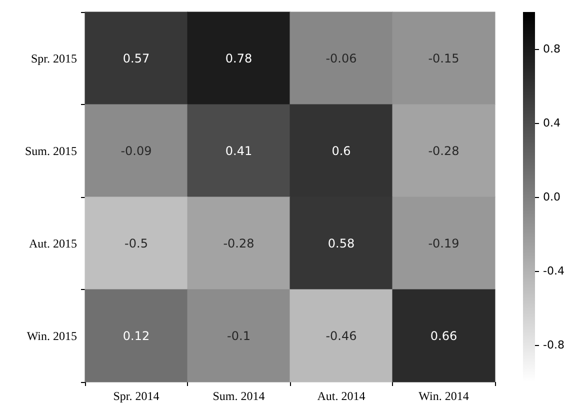 The image size is (570, 411). What do you see at coordinates (341, 58) in the screenshot?
I see `data-label: -0.06` at bounding box center [341, 58].